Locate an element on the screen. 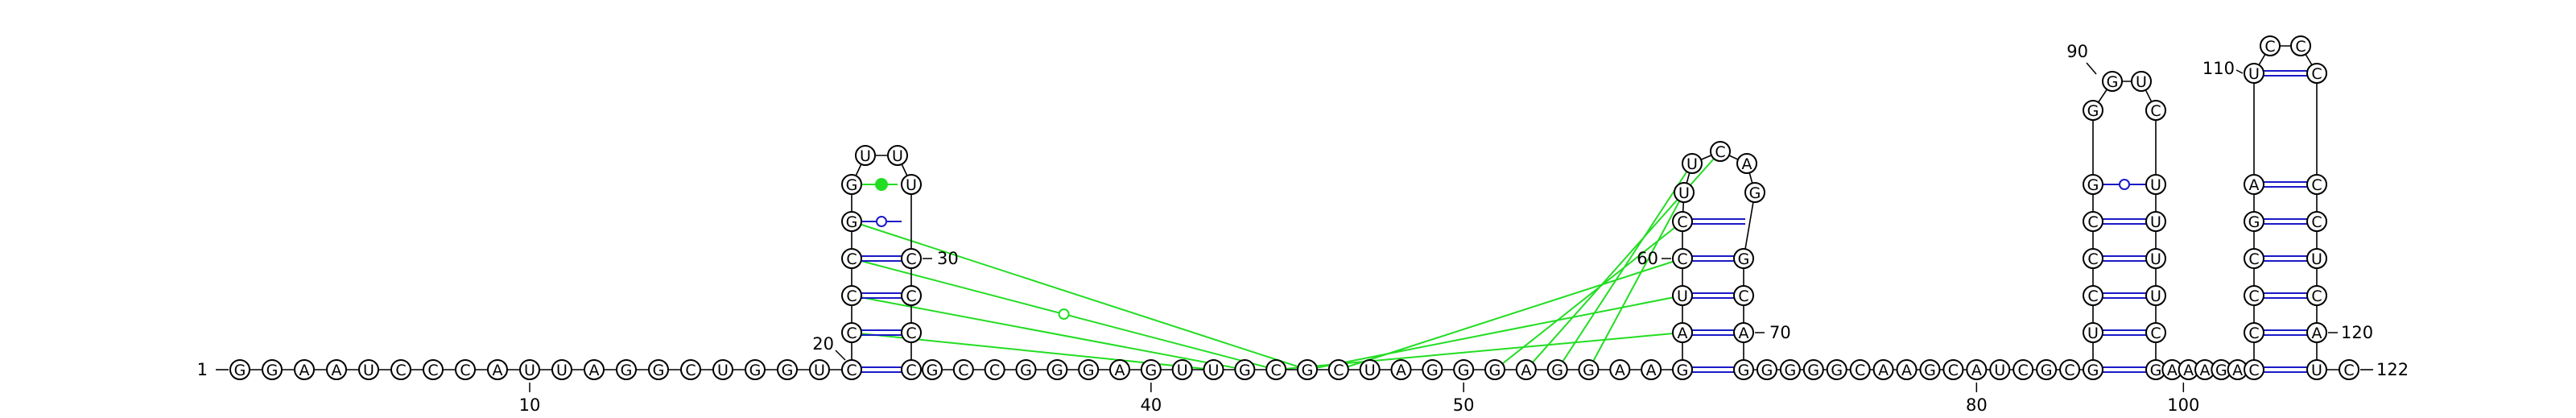  nucleotide-114: C is located at coordinates (2300, 45).